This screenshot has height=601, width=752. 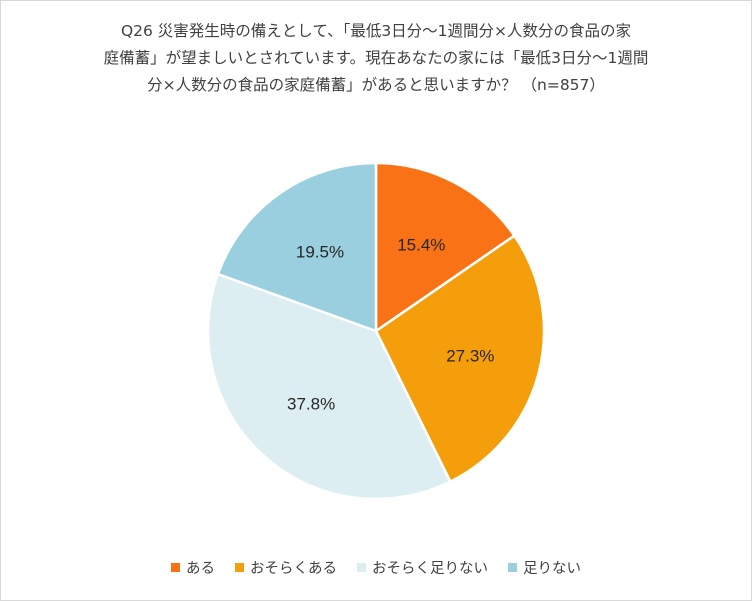 What do you see at coordinates (200, 569) in the screenshot?
I see `legend-label: ある` at bounding box center [200, 569].